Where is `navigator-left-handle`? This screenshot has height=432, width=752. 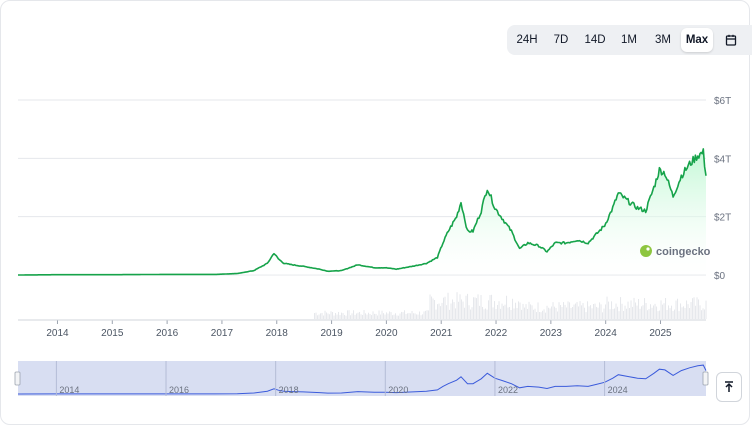
navigator-left-handle is located at coordinates (17, 378).